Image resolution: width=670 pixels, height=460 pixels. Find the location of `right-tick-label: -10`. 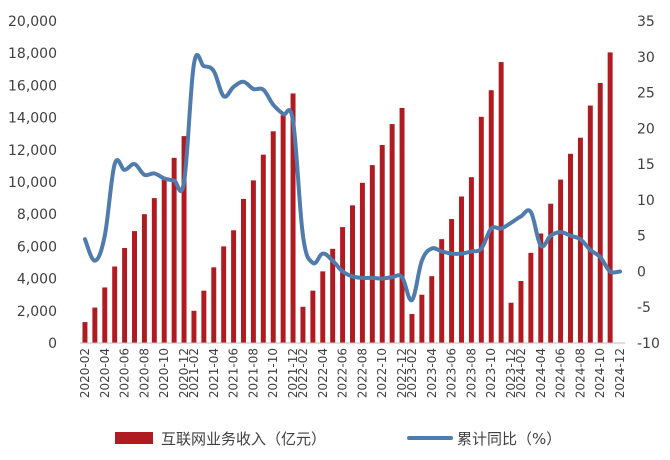

right-tick-label: -10 is located at coordinates (648, 344).